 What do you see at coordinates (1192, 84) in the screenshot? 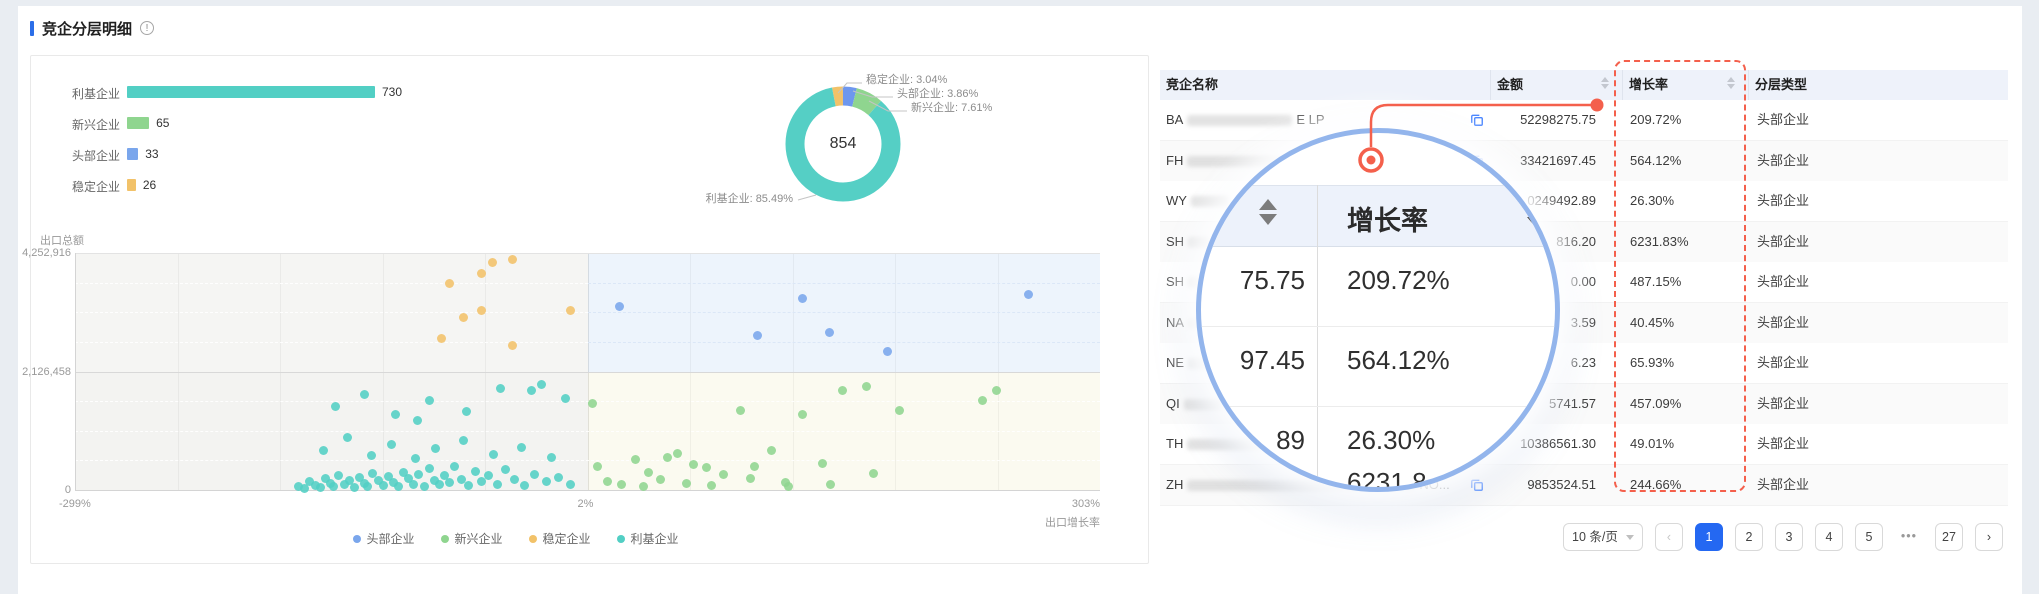
I see `column-header-1: 竞企名称` at bounding box center [1192, 84].